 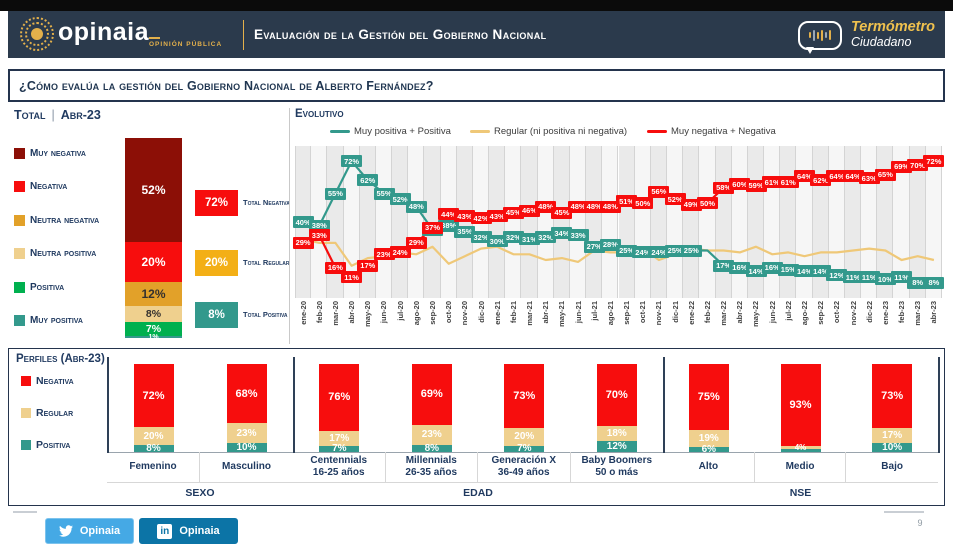 What do you see at coordinates (338, 472) in the screenshot?
I see `perfil-category-sublabel: 16-25 años` at bounding box center [338, 472].